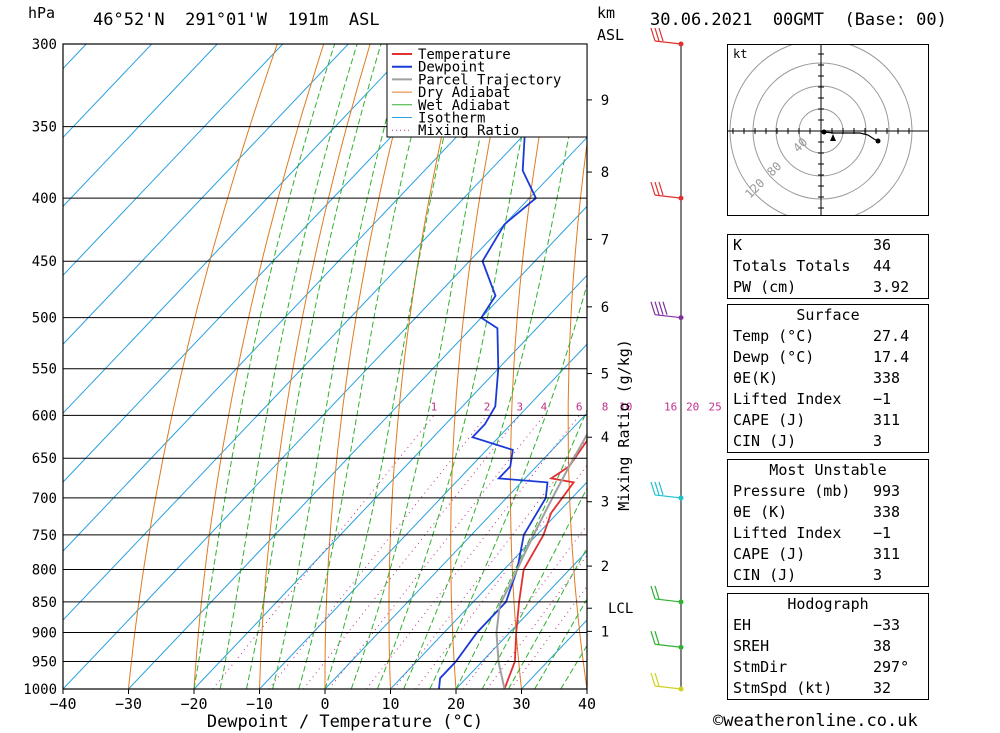 Image resolution: width=1000 pixels, height=733 pixels. What do you see at coordinates (760, 667) in the screenshot?
I see `table-row-label: StmDir` at bounding box center [760, 667].